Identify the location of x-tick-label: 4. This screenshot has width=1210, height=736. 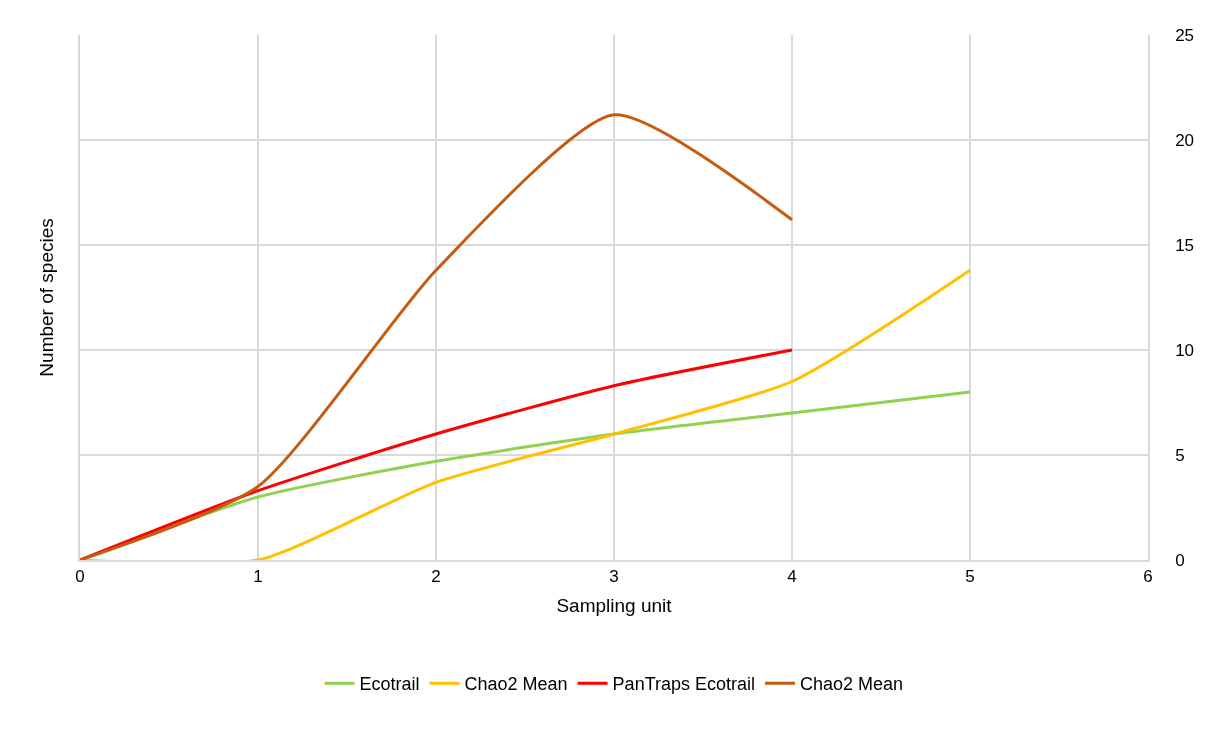
(792, 577).